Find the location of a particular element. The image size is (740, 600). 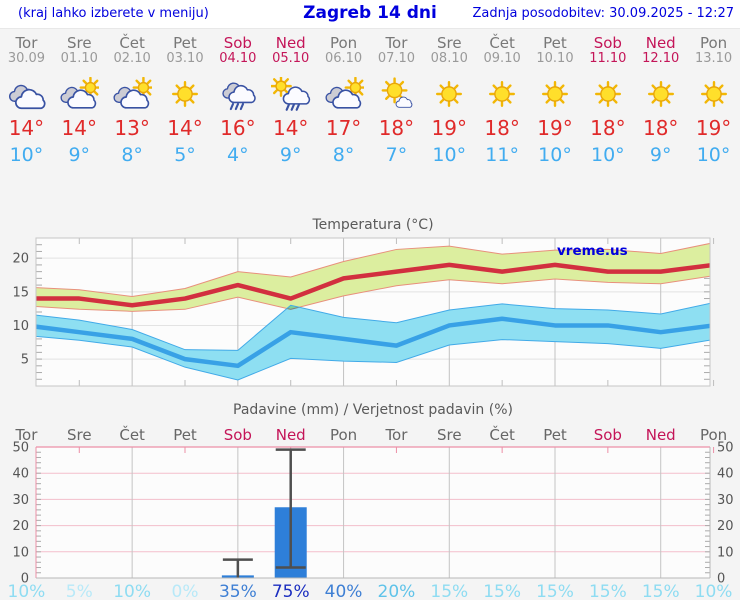

day-name: Čet is located at coordinates (132, 43).